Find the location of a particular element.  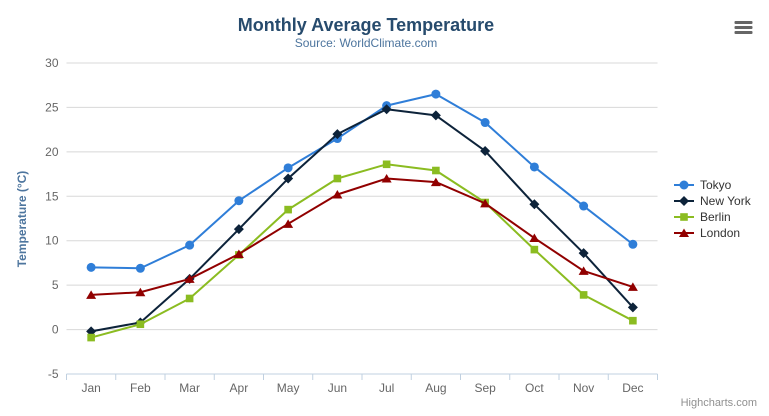

x-tick-label: Jan is located at coordinates (90, 388).